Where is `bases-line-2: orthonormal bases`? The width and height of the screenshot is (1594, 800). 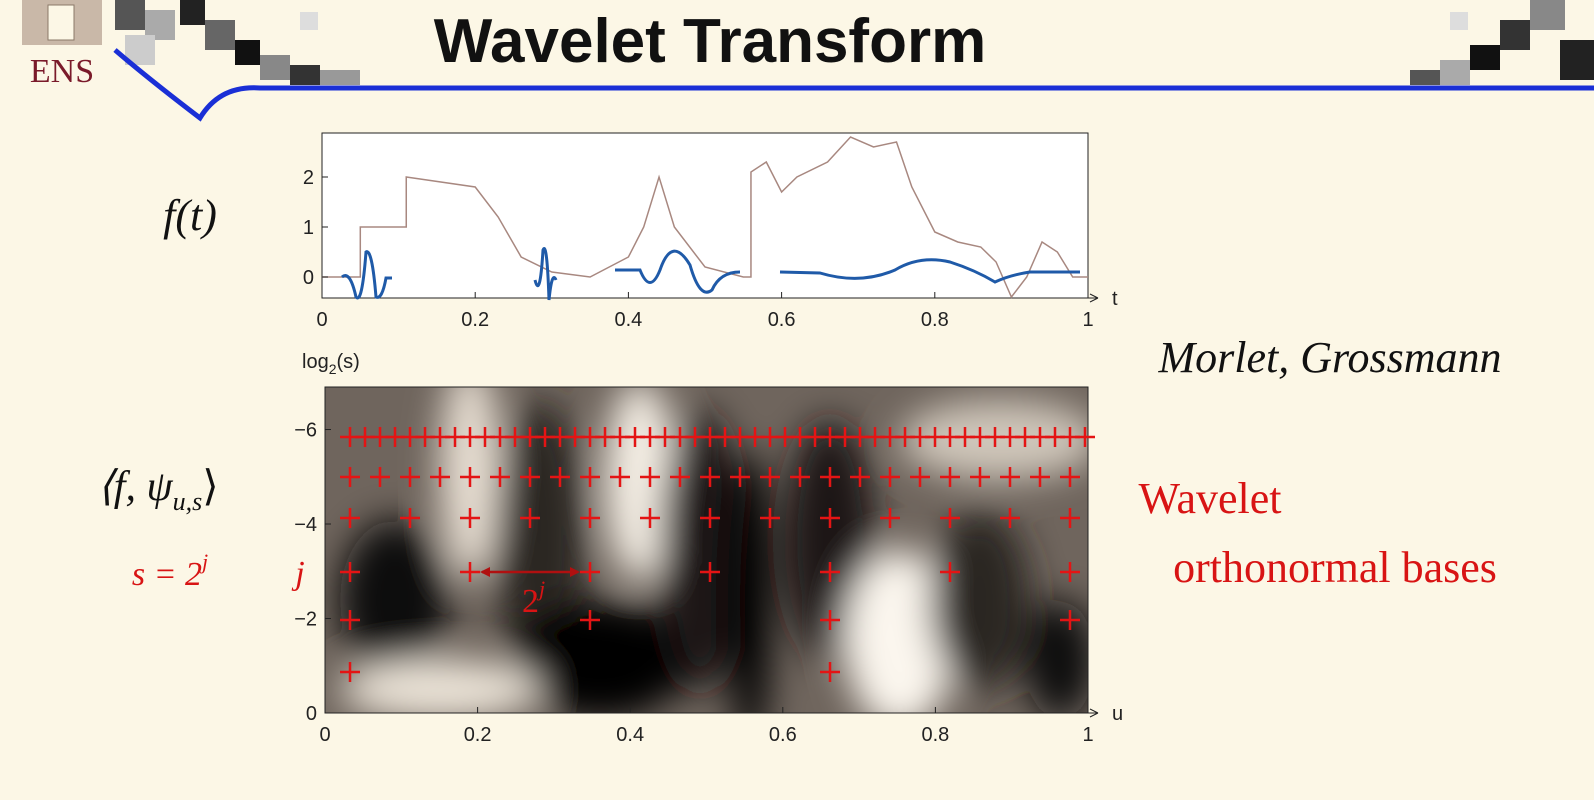 bases-line-2: orthonormal bases is located at coordinates (1335, 567).